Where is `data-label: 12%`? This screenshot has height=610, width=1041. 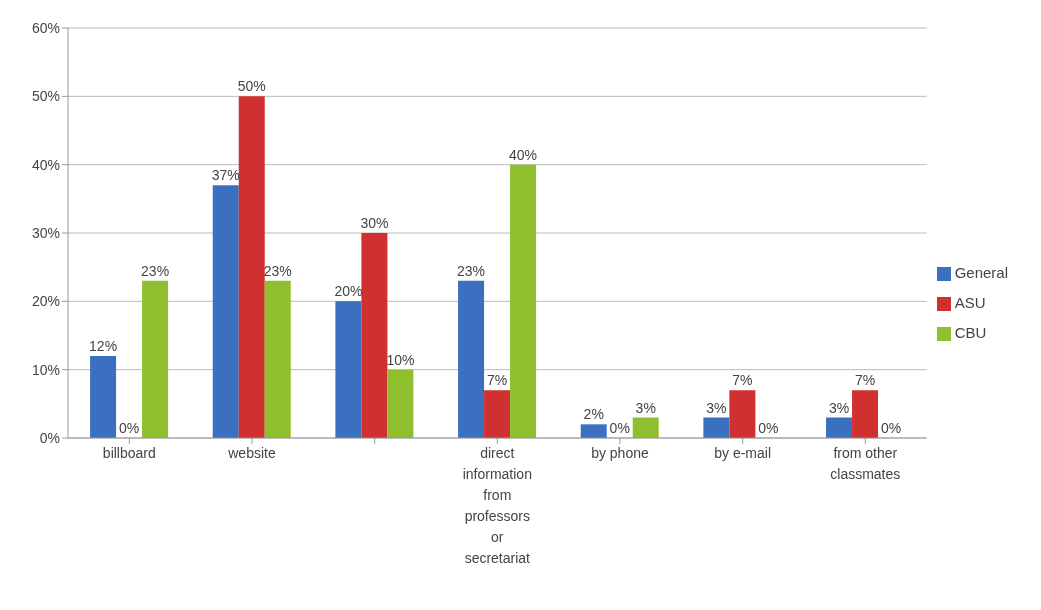 data-label: 12% is located at coordinates (103, 346).